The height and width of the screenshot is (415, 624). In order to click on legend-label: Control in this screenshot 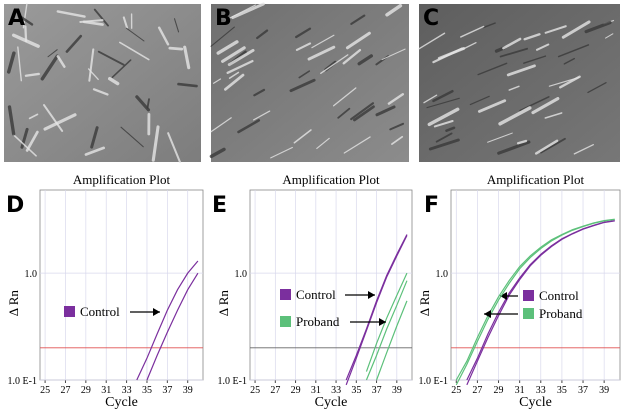, I will do `click(316, 294)`.